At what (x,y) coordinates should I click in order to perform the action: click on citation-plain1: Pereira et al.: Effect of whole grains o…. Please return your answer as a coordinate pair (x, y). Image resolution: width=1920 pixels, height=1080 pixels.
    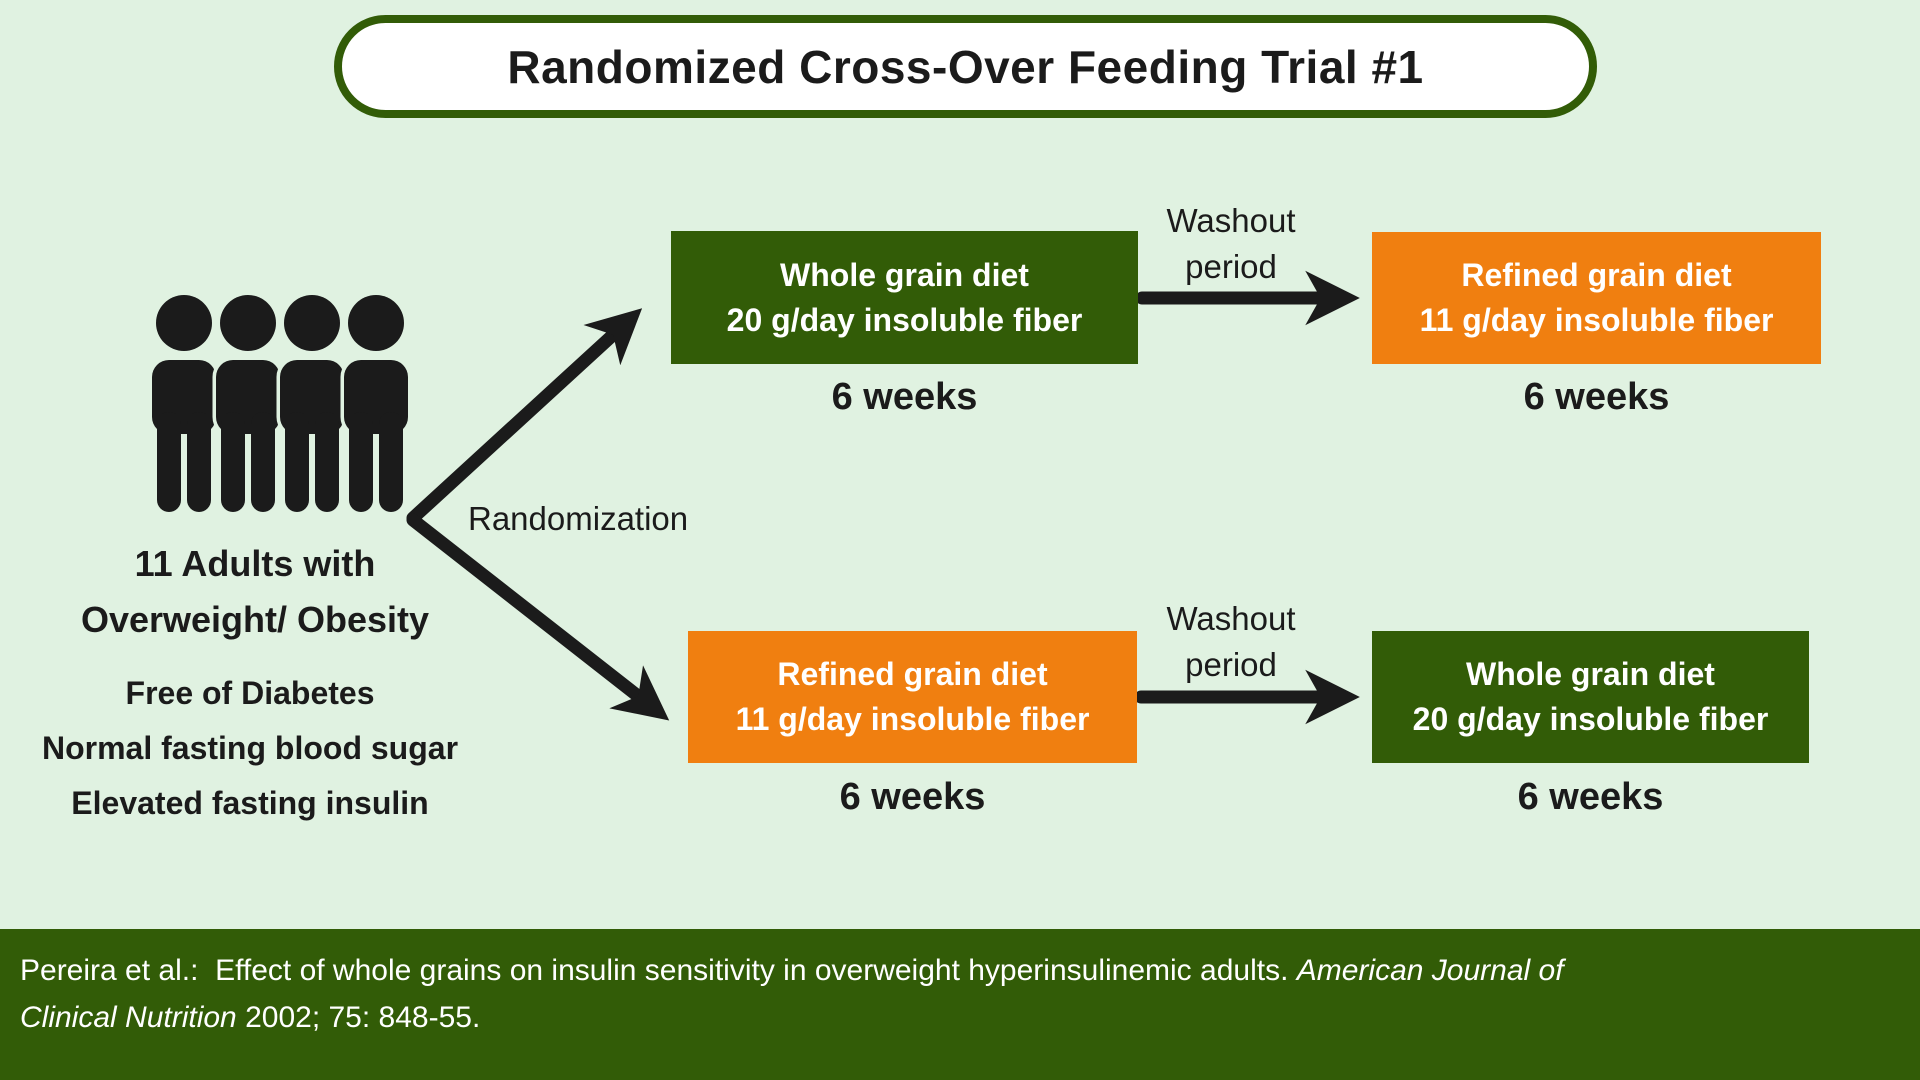
    Looking at the image, I should click on (658, 970).